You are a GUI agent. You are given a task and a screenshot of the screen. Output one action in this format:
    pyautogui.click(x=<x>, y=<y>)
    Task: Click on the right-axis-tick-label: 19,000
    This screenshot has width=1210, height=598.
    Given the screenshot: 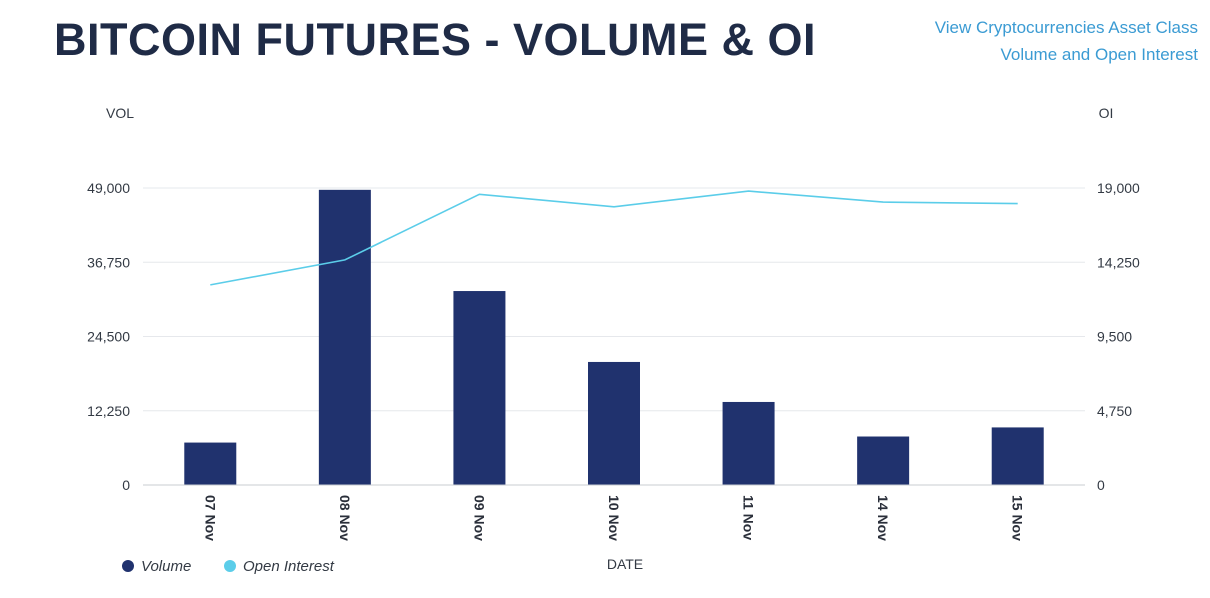 What is the action you would take?
    pyautogui.click(x=1118, y=188)
    